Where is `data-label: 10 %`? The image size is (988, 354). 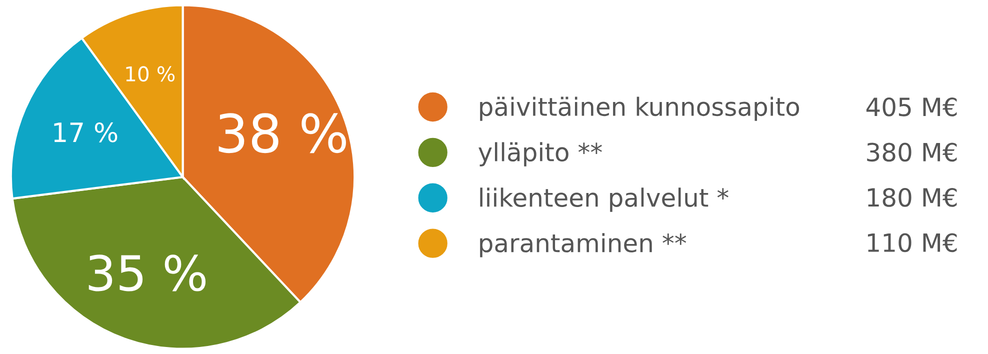
data-label: 10 % is located at coordinates (150, 74).